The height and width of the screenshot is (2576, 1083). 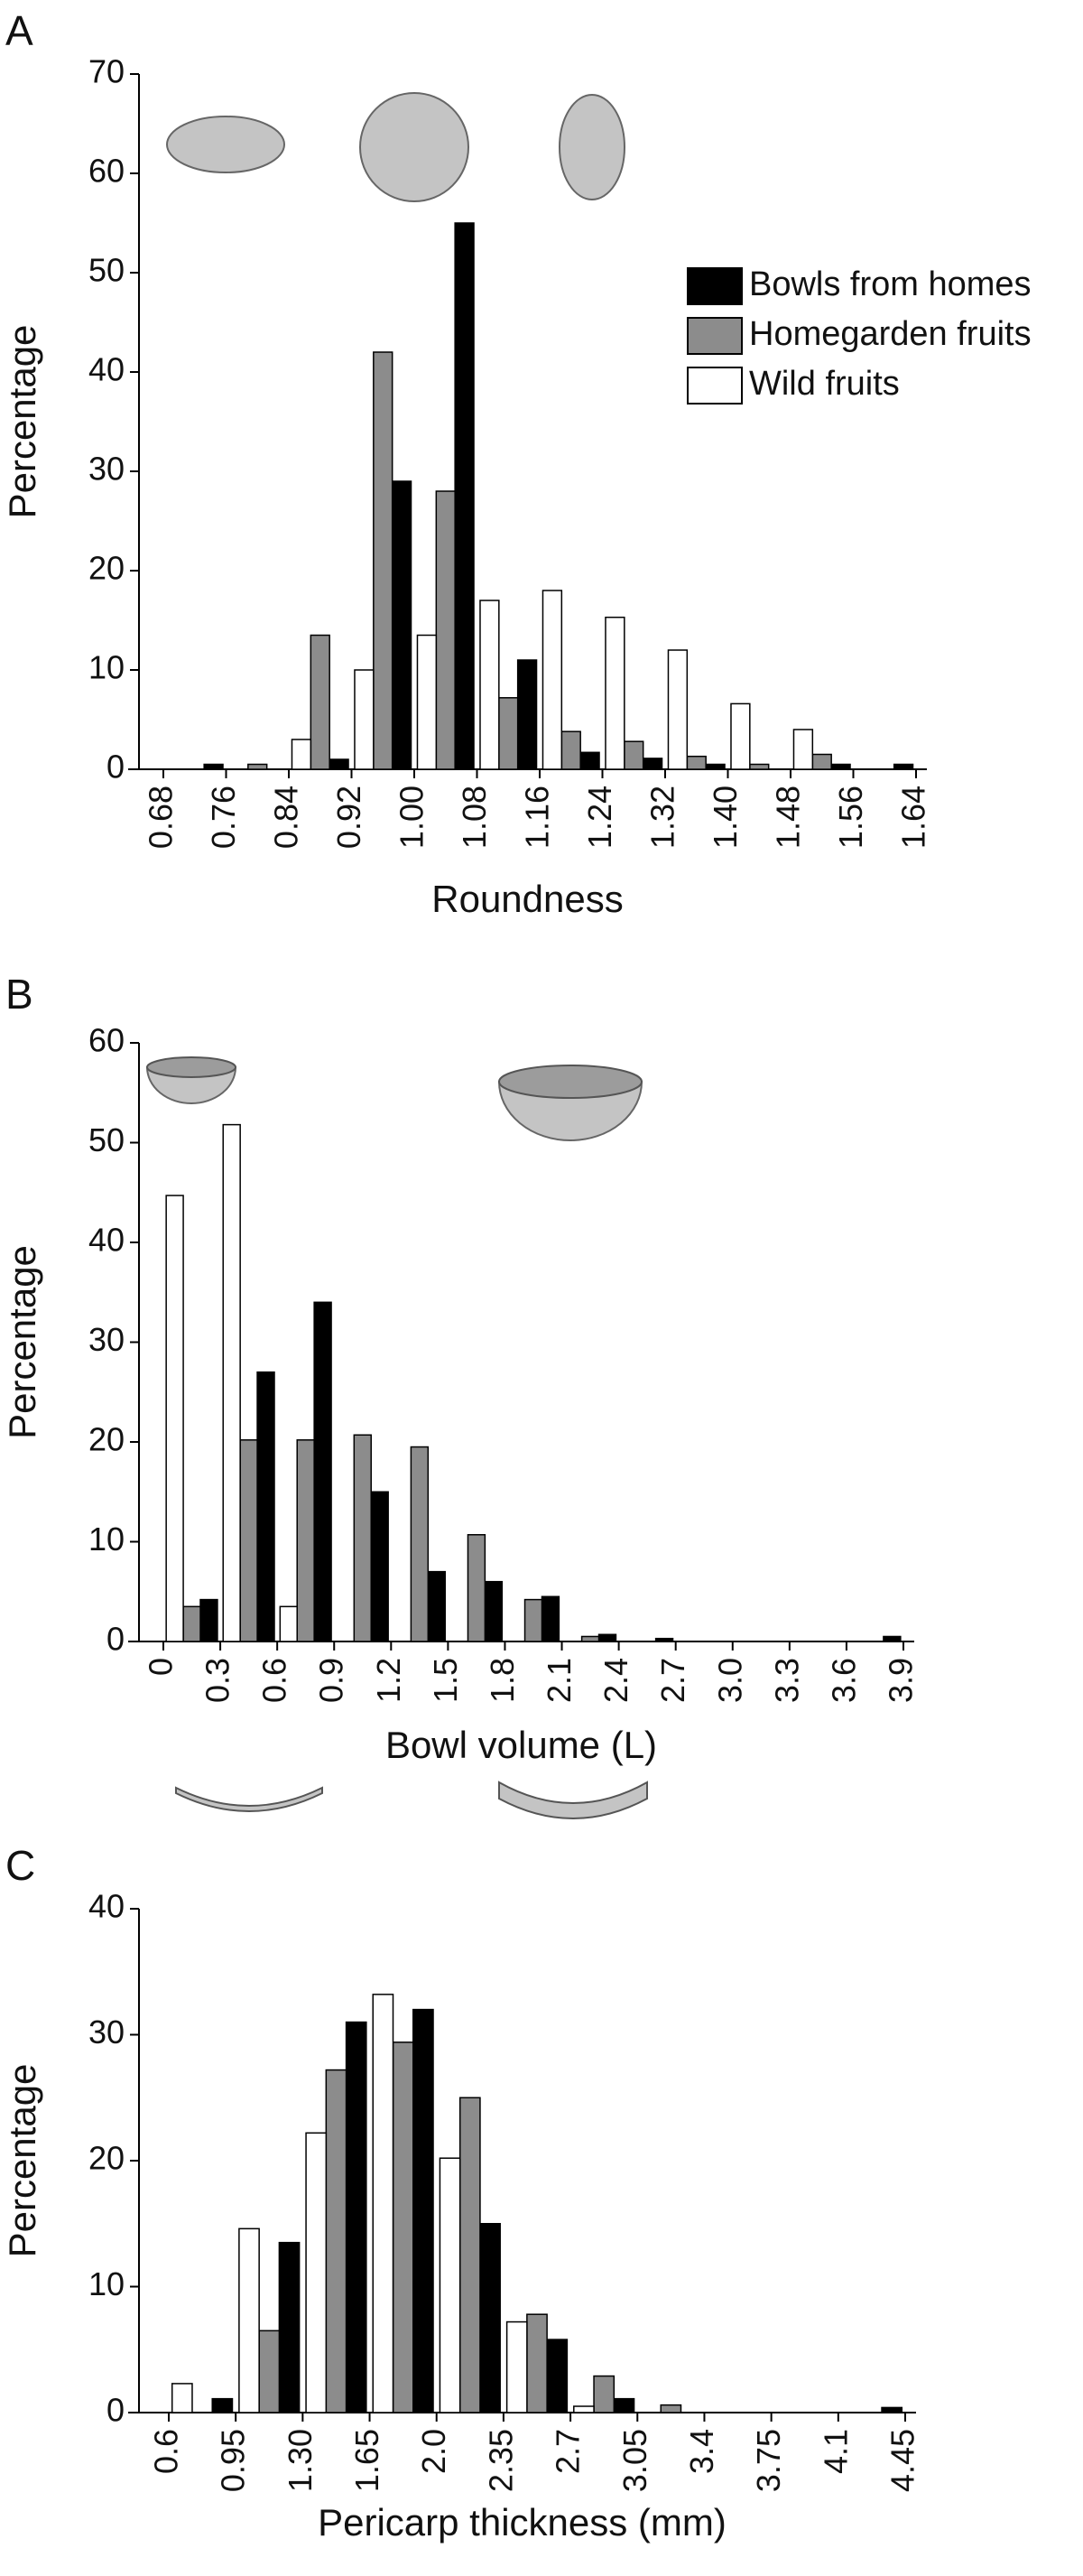 I want to click on icon-round, so click(x=414, y=147).